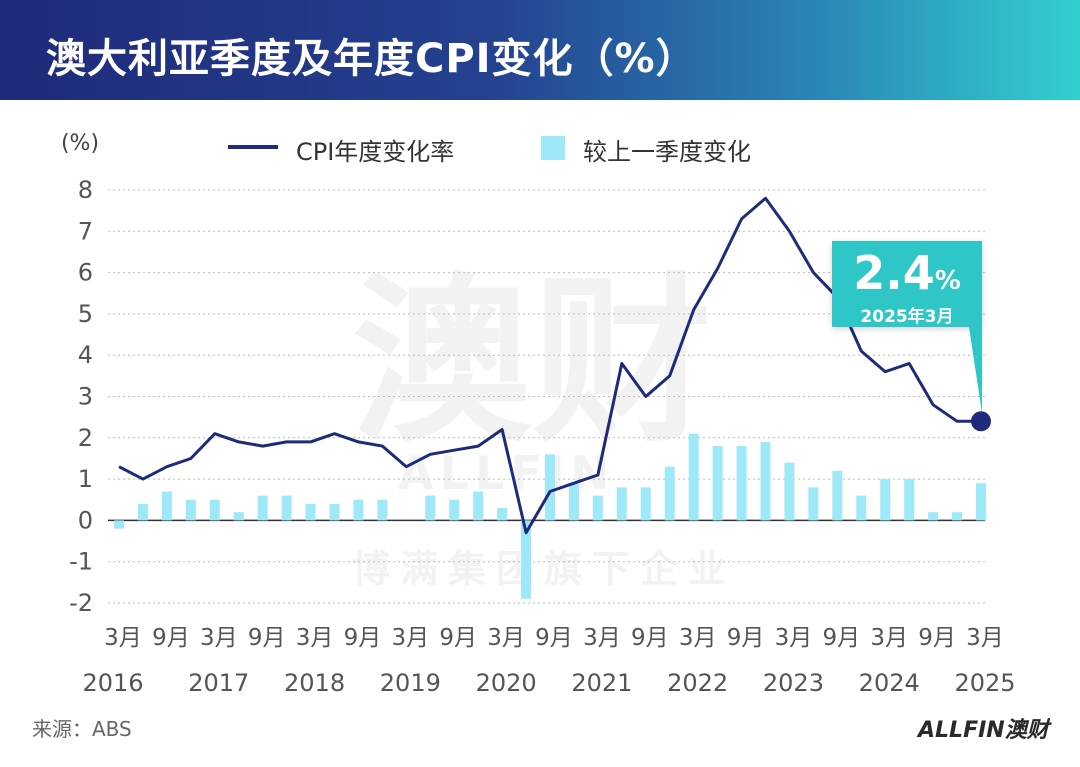  Describe the element at coordinates (85, 190) in the screenshot. I see `y-tick-label: 8` at that location.